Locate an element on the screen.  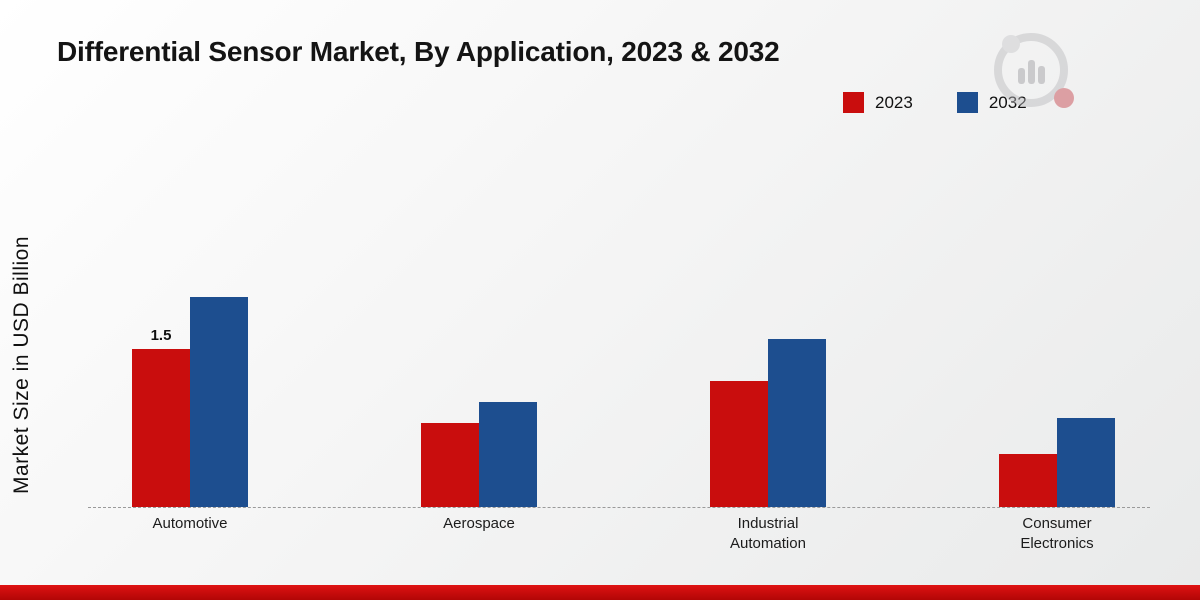
bar-value-label: 1.5 is located at coordinates (161, 335).